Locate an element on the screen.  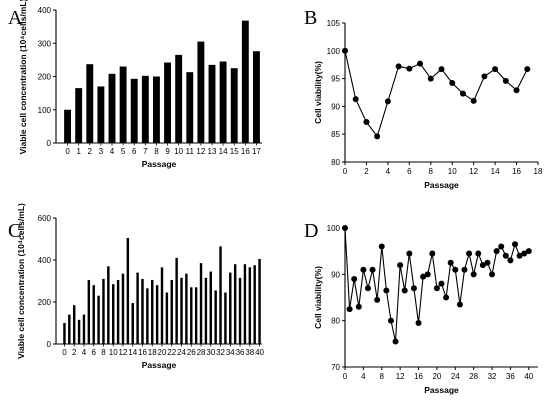
y-axis-title: Viable cell concentration (10⁴cells/mL) is located at coordinates (21, 281).